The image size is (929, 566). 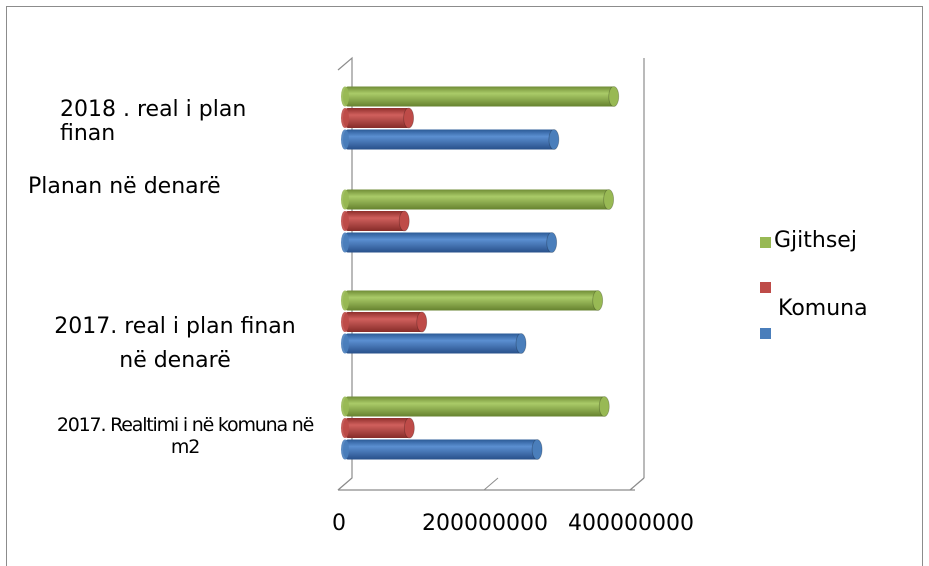 What do you see at coordinates (765, 242) in the screenshot?
I see `legend-swatch-gjithsej` at bounding box center [765, 242].